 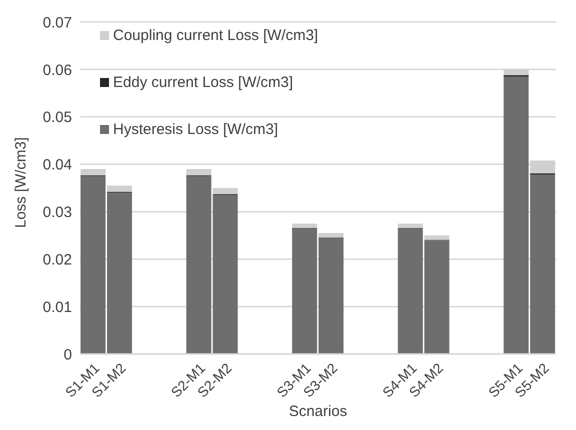 What do you see at coordinates (203, 82) in the screenshot?
I see `legend-label: Eddy current Loss [W/cm3]` at bounding box center [203, 82].